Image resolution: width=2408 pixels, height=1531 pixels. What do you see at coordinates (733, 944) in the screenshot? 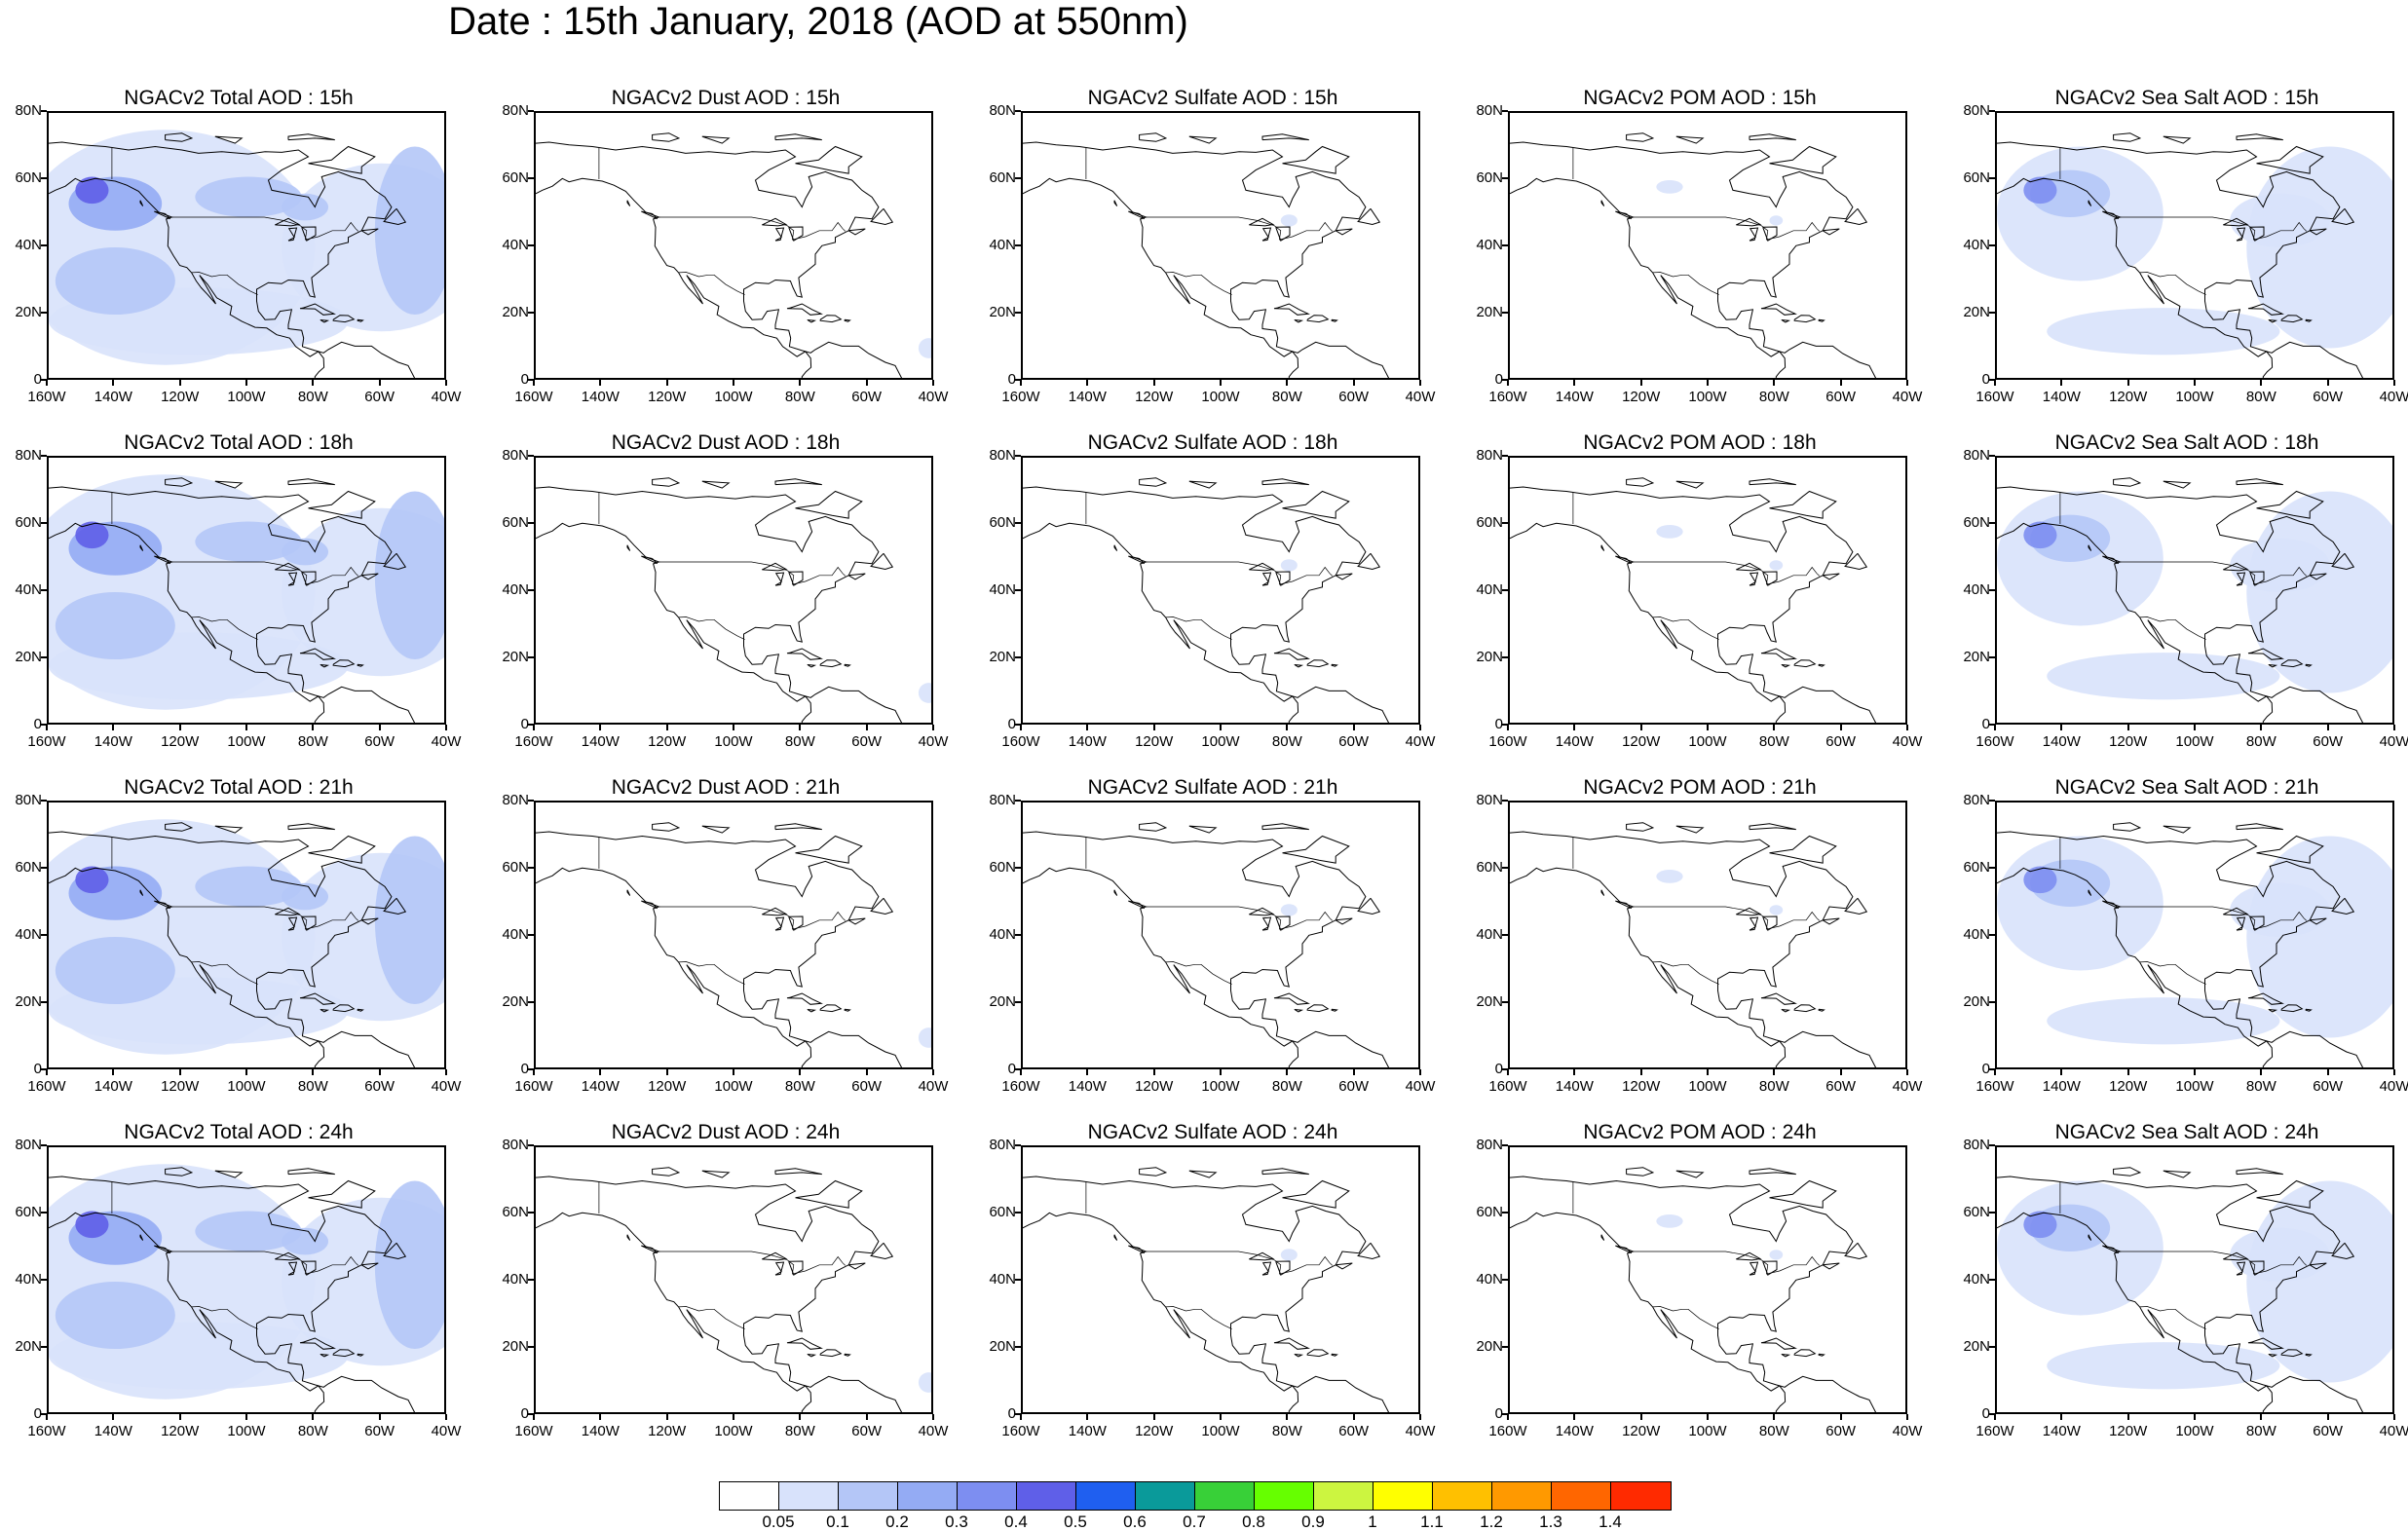
I see `map-svg` at bounding box center [733, 944].